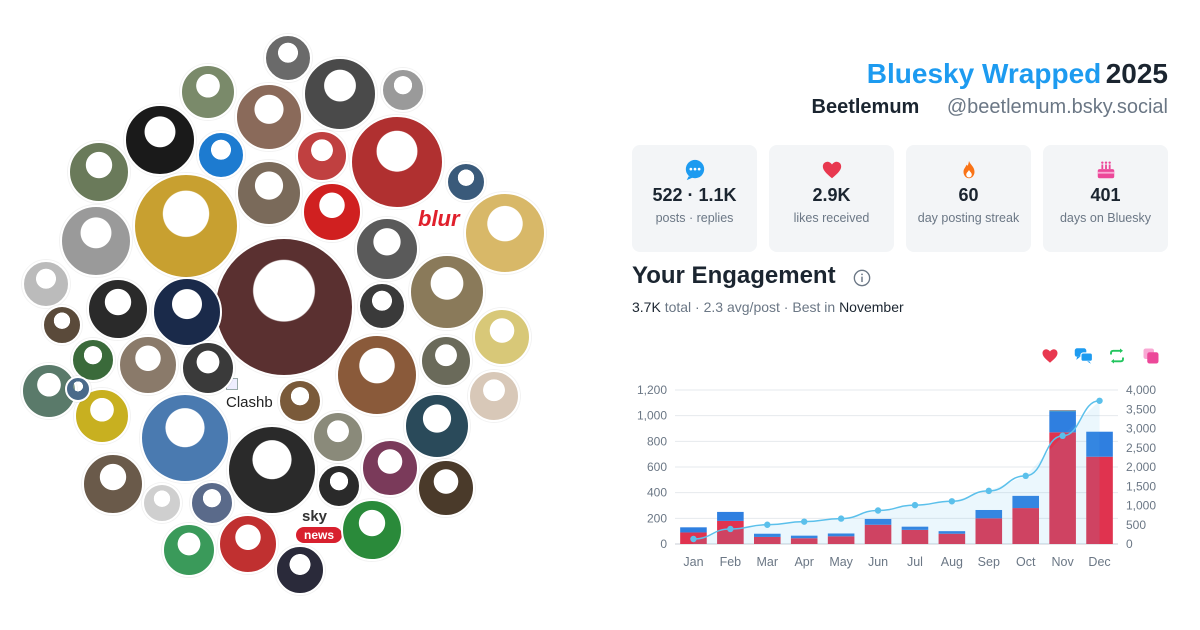 The width and height of the screenshot is (1200, 630). I want to click on x-tick-label: Jan, so click(693, 562).